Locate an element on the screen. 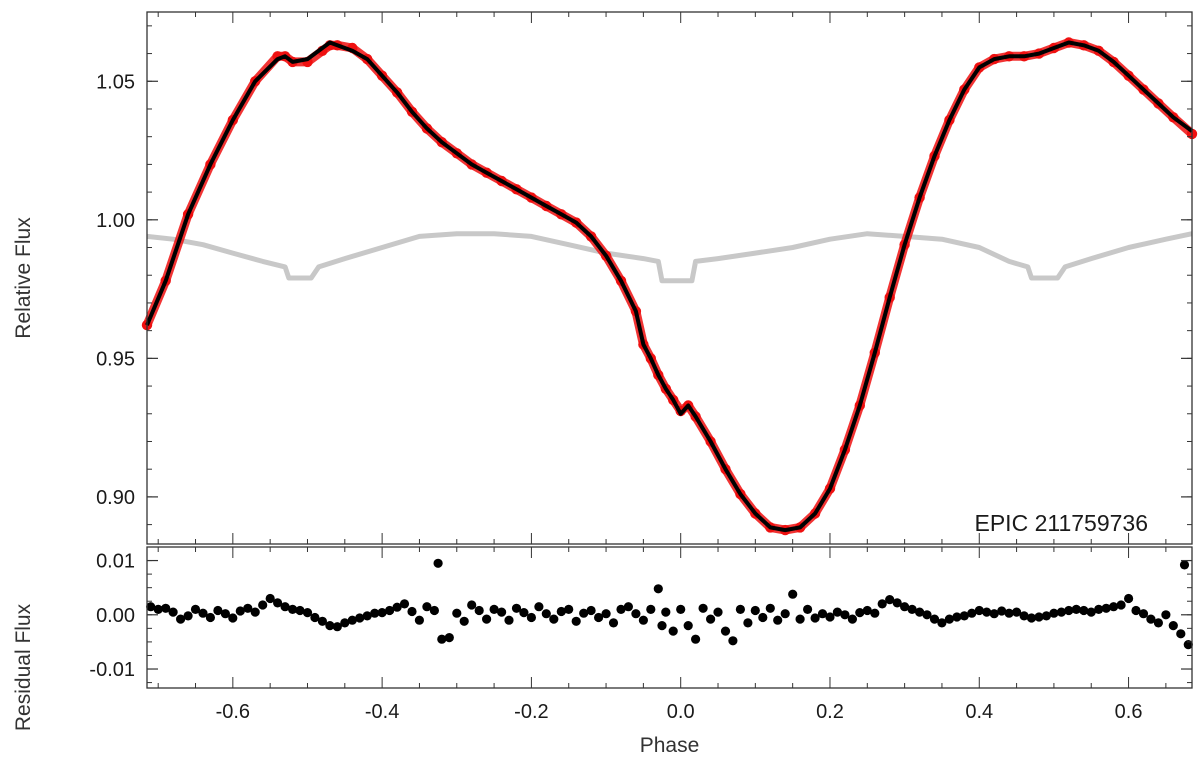 The image size is (1200, 764). x-tick-label: -0.2 is located at coordinates (531, 712).